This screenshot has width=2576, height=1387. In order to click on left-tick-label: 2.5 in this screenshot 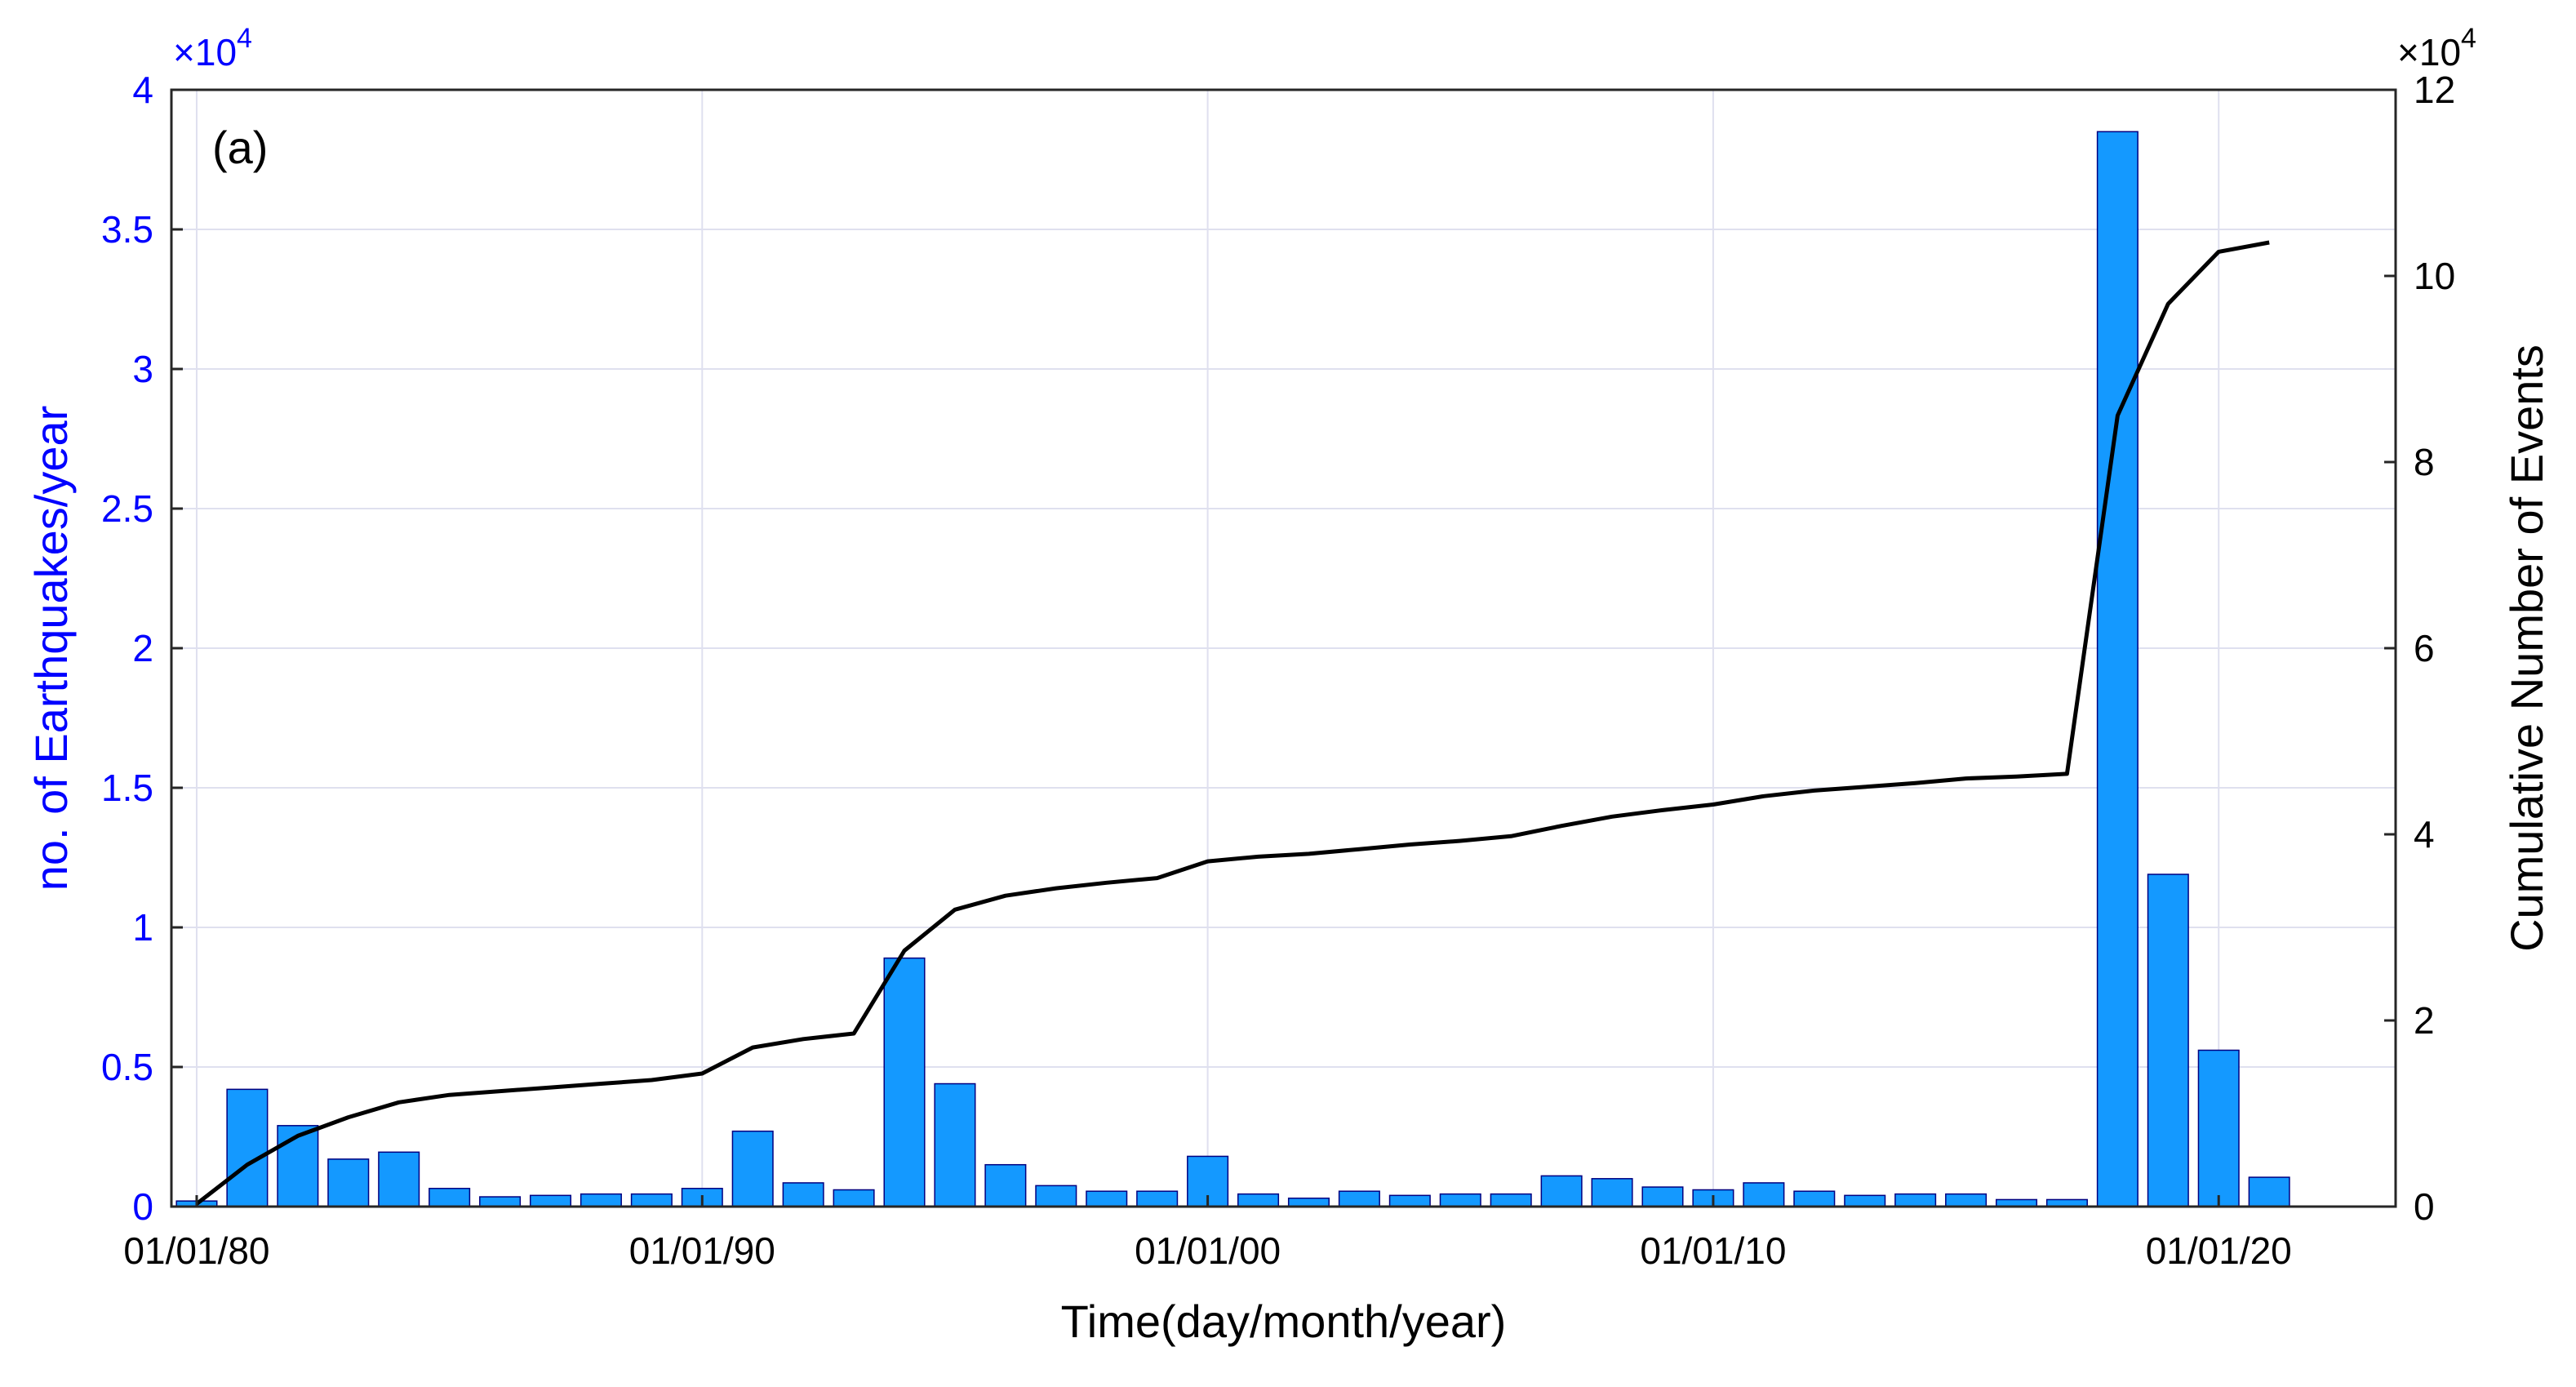, I will do `click(127, 508)`.